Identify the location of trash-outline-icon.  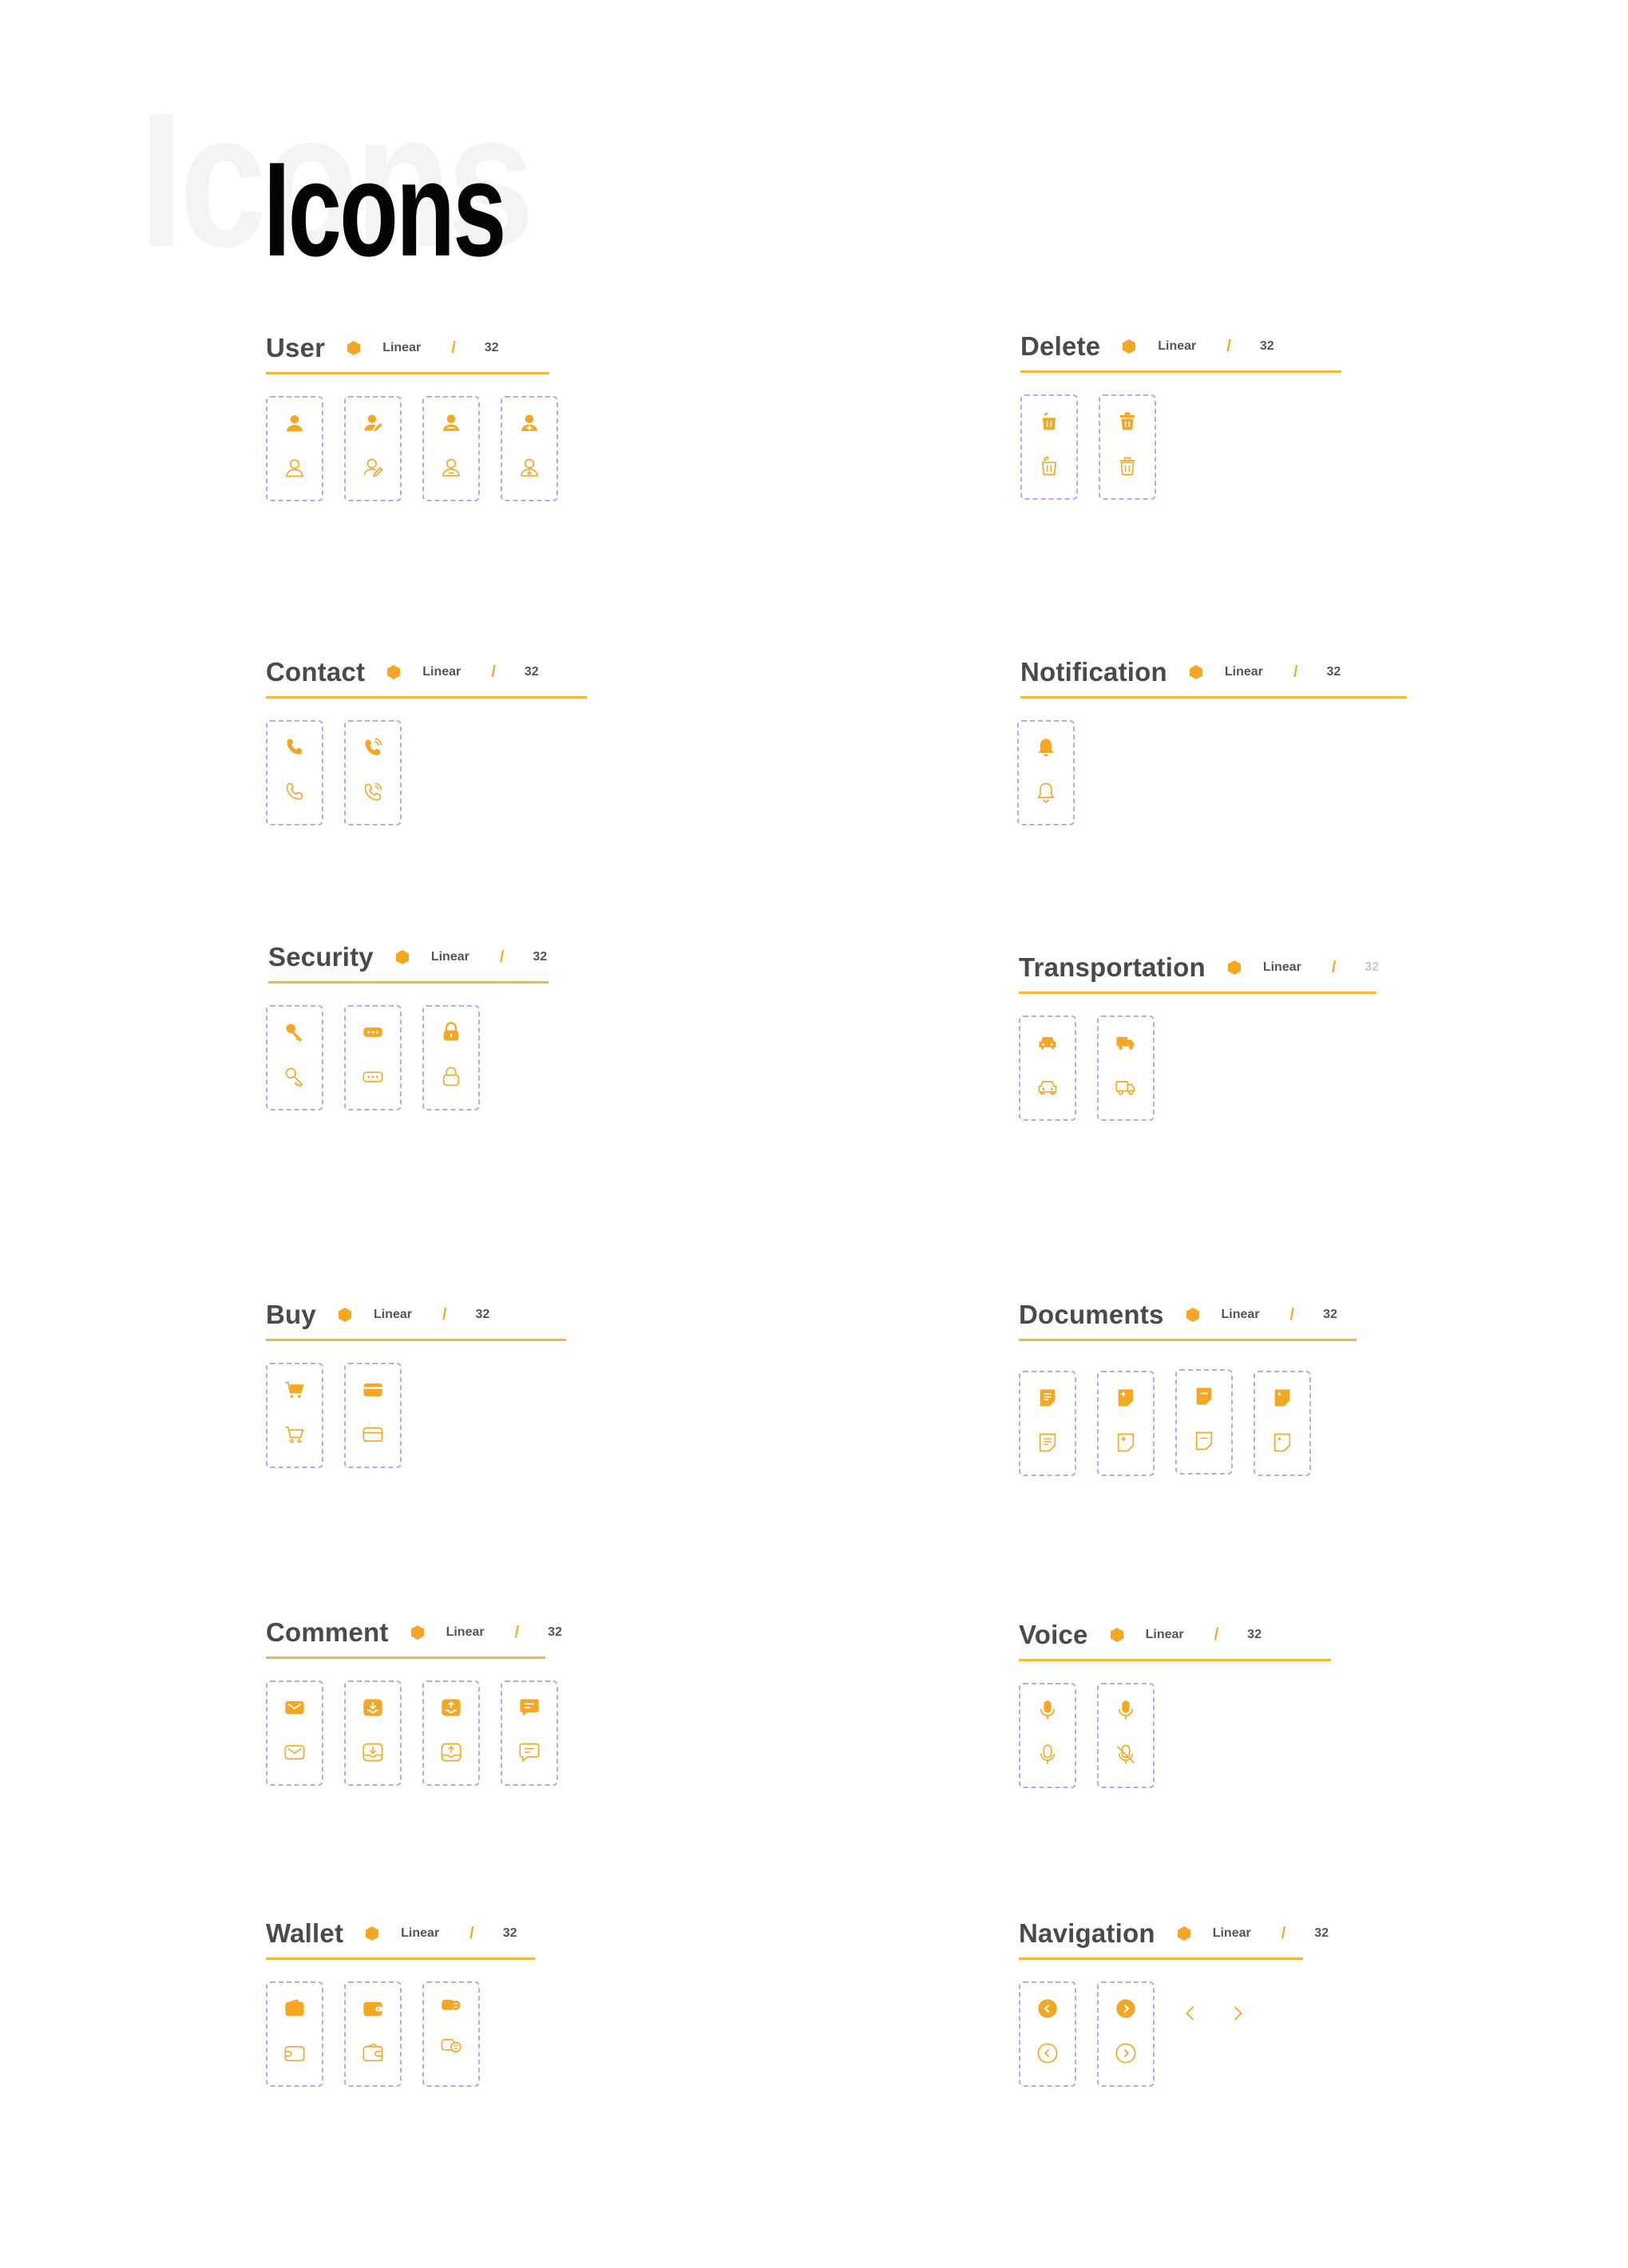
(1127, 466).